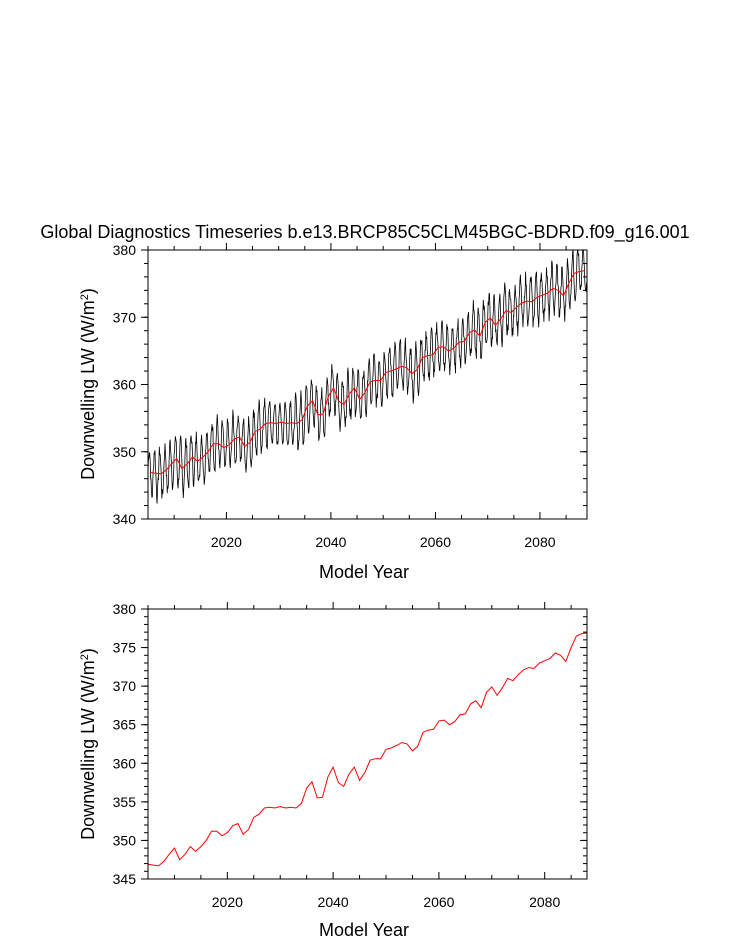  Describe the element at coordinates (125, 385) in the screenshot. I see `top-y-tick-label: 360` at that location.